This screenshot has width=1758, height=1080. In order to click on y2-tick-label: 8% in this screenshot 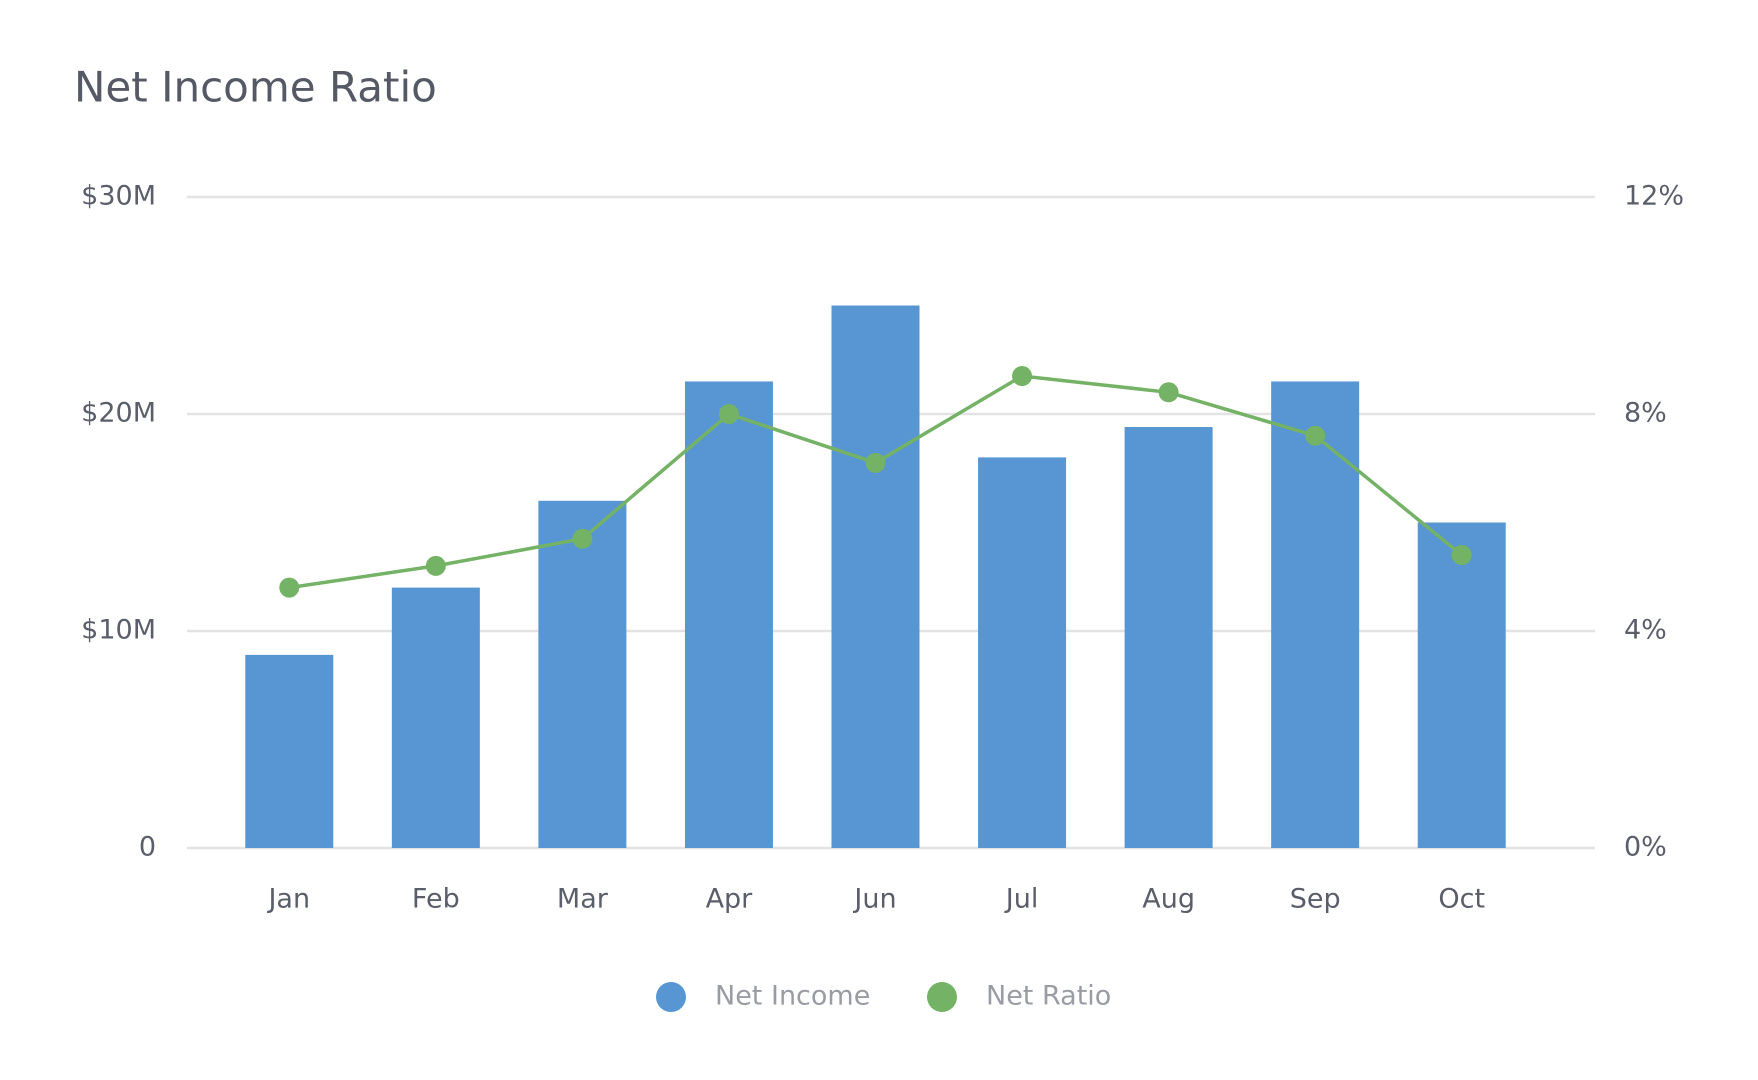, I will do `click(1645, 413)`.